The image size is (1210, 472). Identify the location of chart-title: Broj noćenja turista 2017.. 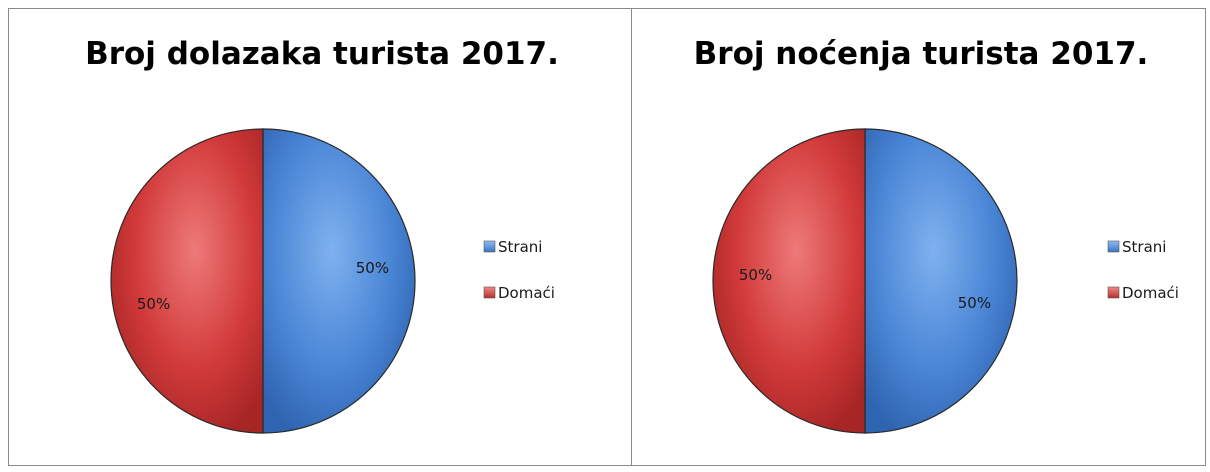
(921, 54).